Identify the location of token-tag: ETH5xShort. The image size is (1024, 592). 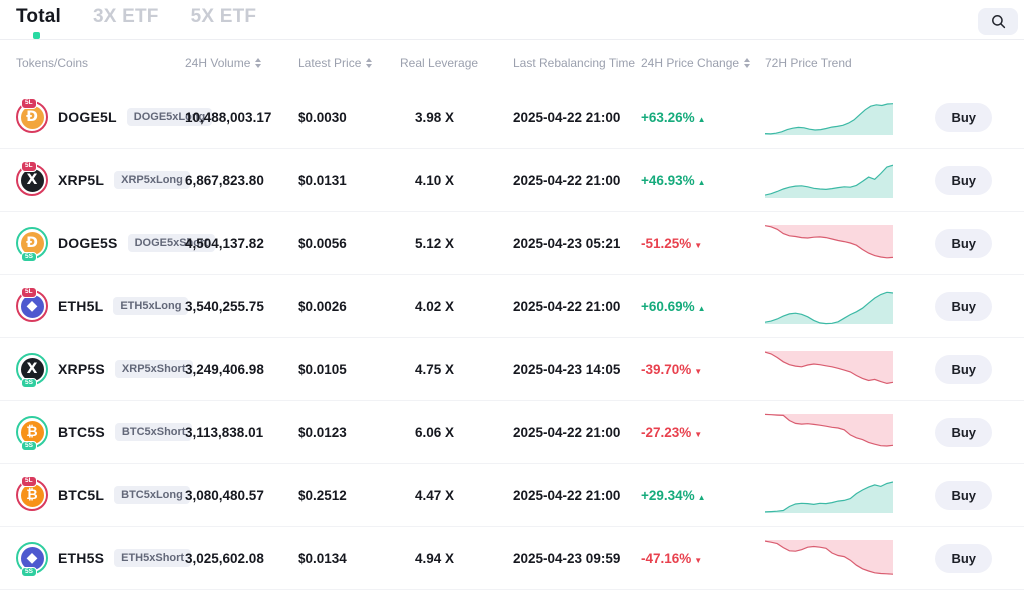
(153, 558).